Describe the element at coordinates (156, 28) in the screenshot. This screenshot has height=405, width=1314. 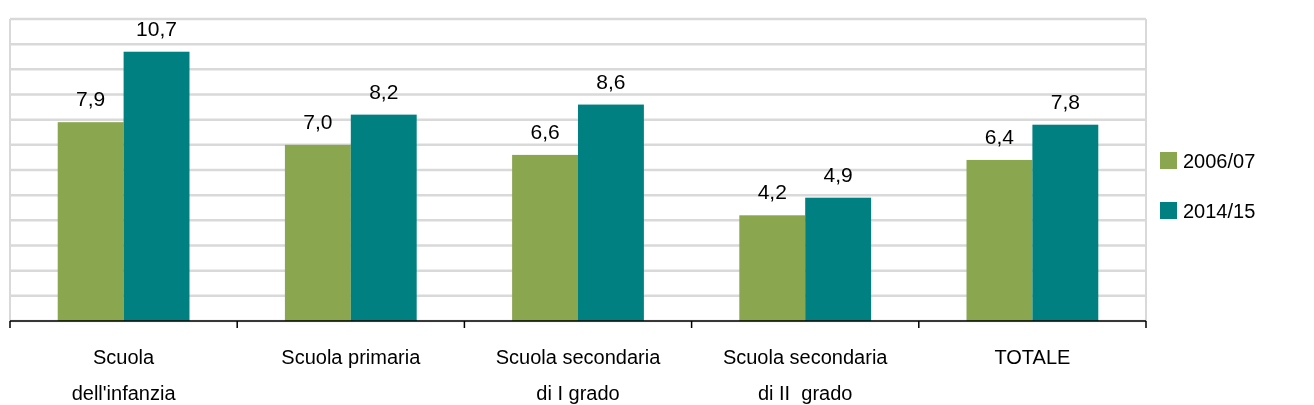
I see `data-label: 10,7` at that location.